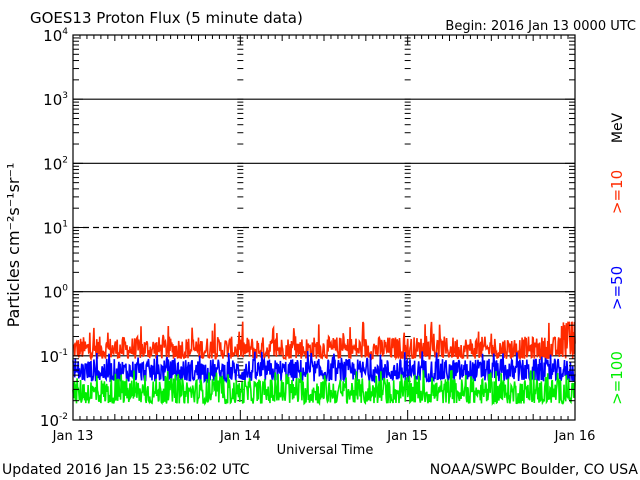 The width and height of the screenshot is (640, 480). What do you see at coordinates (126, 470) in the screenshot?
I see `updated-timestamp: Updated 2016 Jan 15 23:56:02 UTC` at bounding box center [126, 470].